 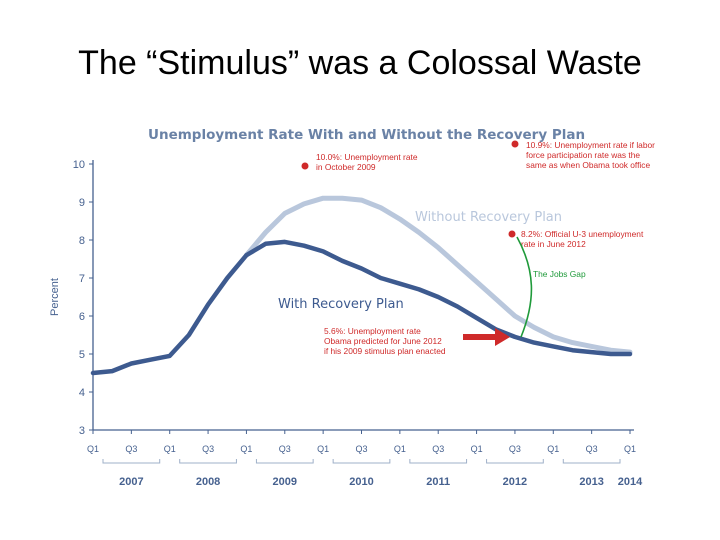 What do you see at coordinates (367, 162) in the screenshot?
I see `annotation-oct2009: 10.0%: Unemployment rate in October 2009` at bounding box center [367, 162].